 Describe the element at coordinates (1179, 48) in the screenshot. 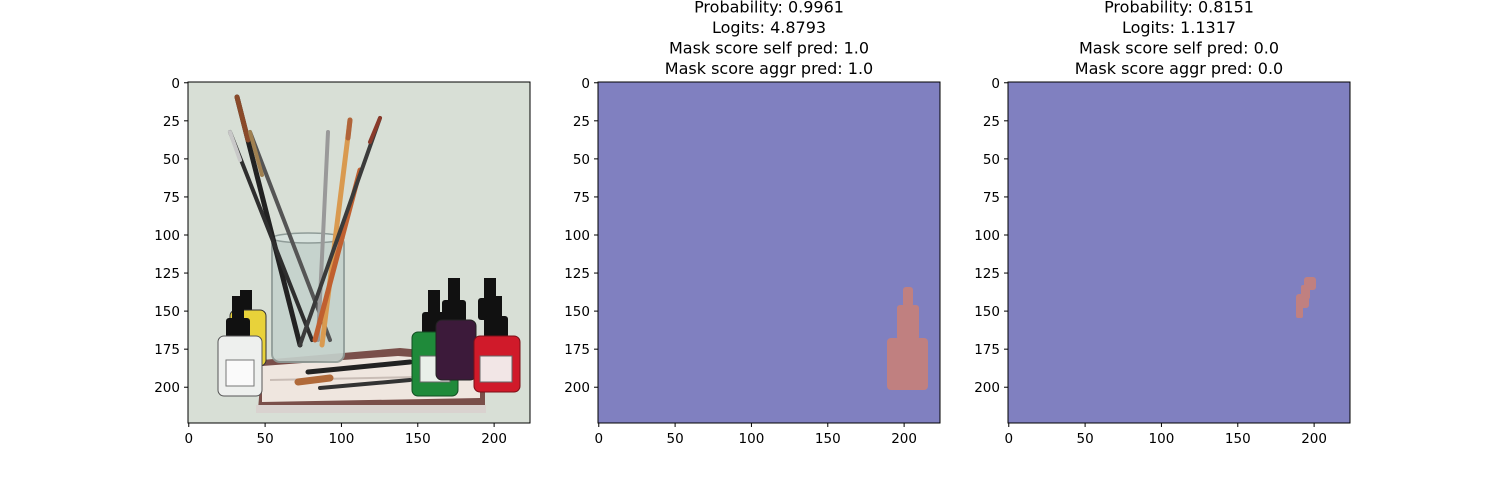

I see `title-line: Mask score self pred: 0.0` at that location.